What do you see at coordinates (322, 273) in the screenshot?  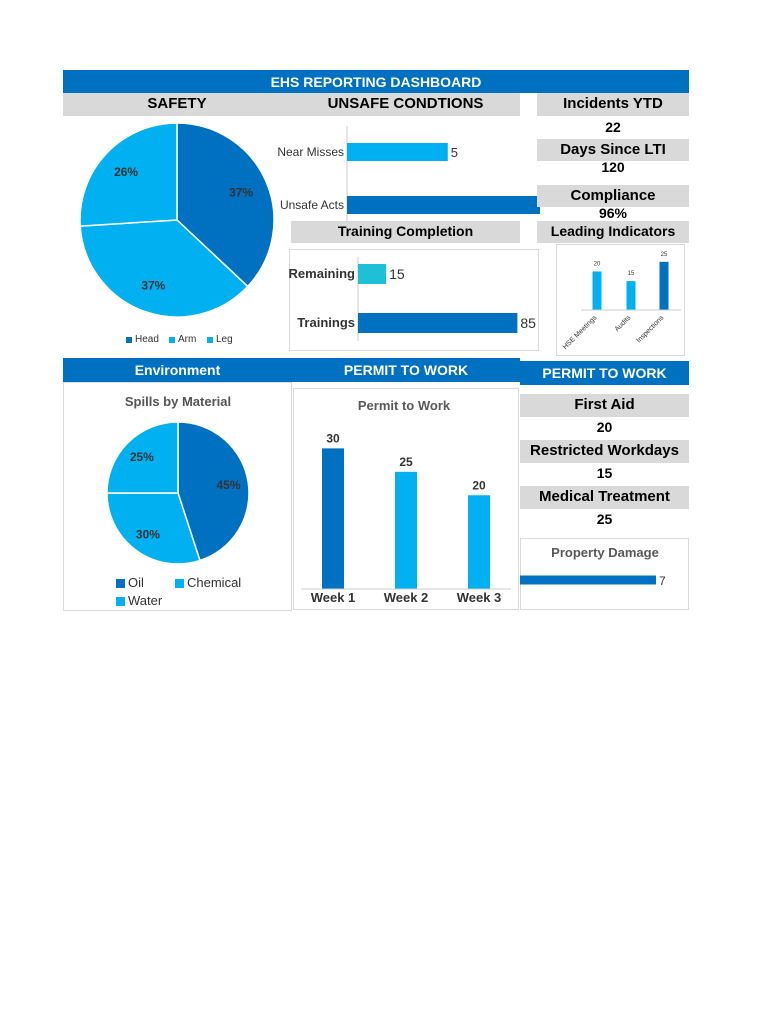 I see `category-label-remaining: Remaining` at bounding box center [322, 273].